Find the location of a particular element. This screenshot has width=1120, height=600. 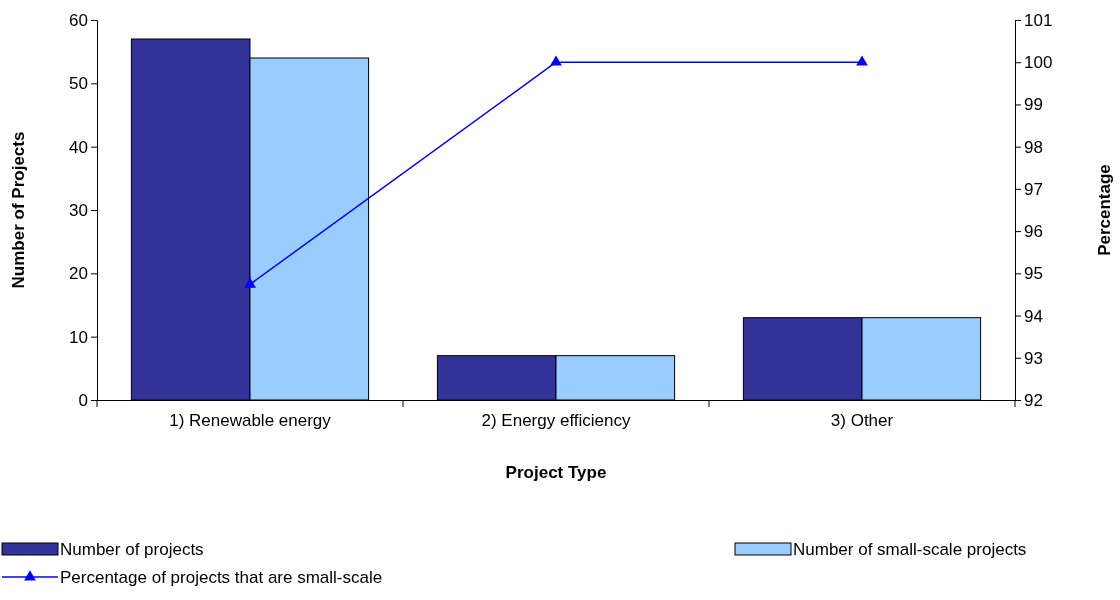

y2-tick-label: 99 is located at coordinates (1033, 105).